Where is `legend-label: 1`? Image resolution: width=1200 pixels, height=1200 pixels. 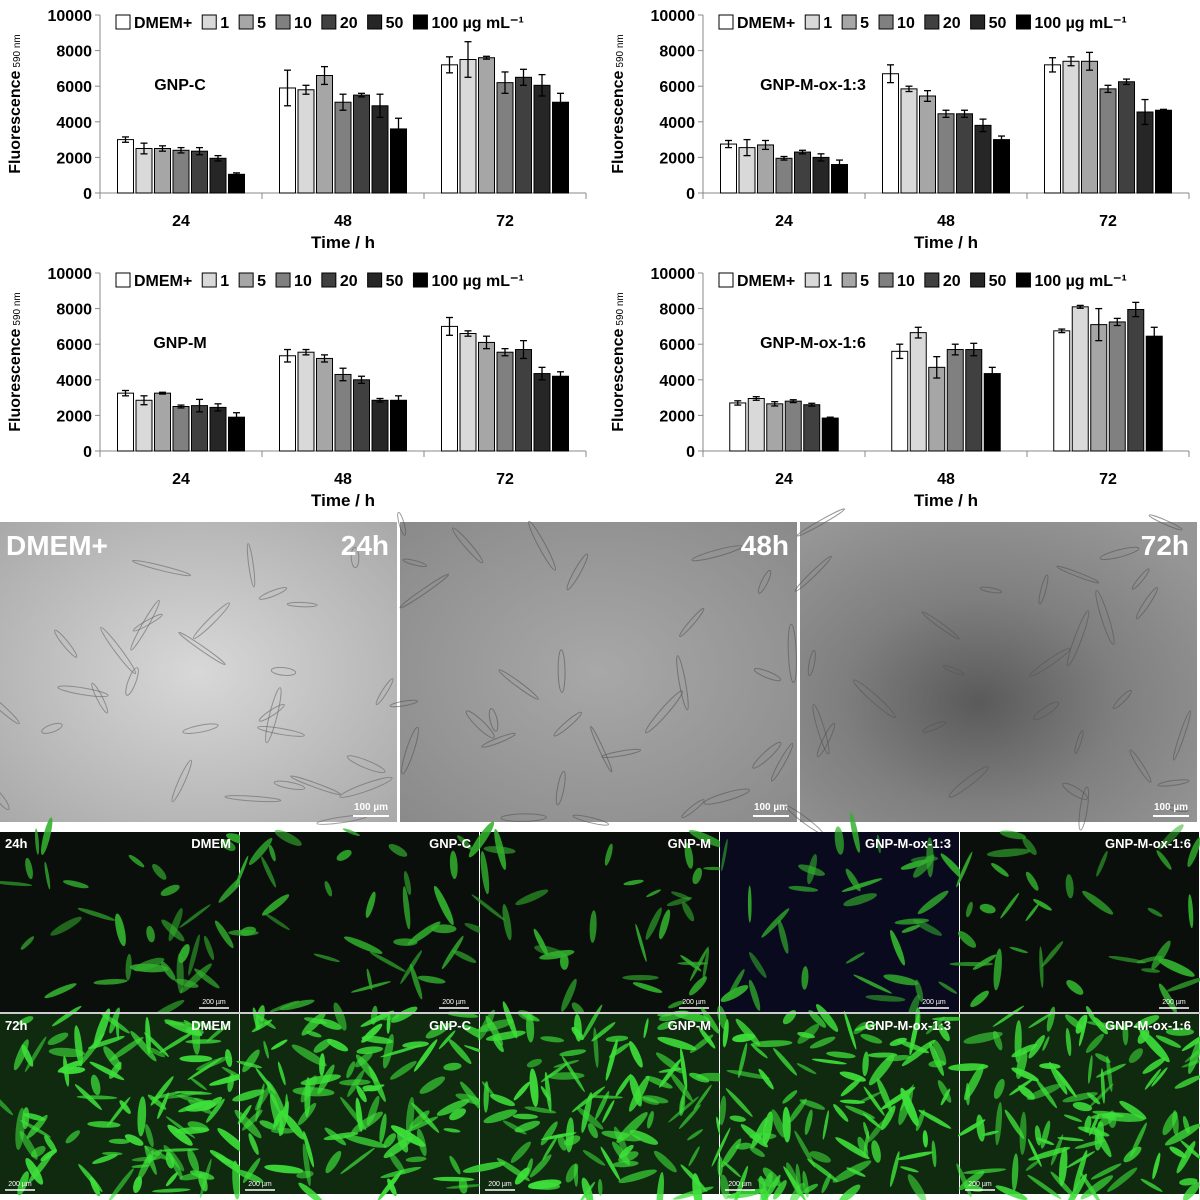 legend-label: 1 is located at coordinates (224, 281).